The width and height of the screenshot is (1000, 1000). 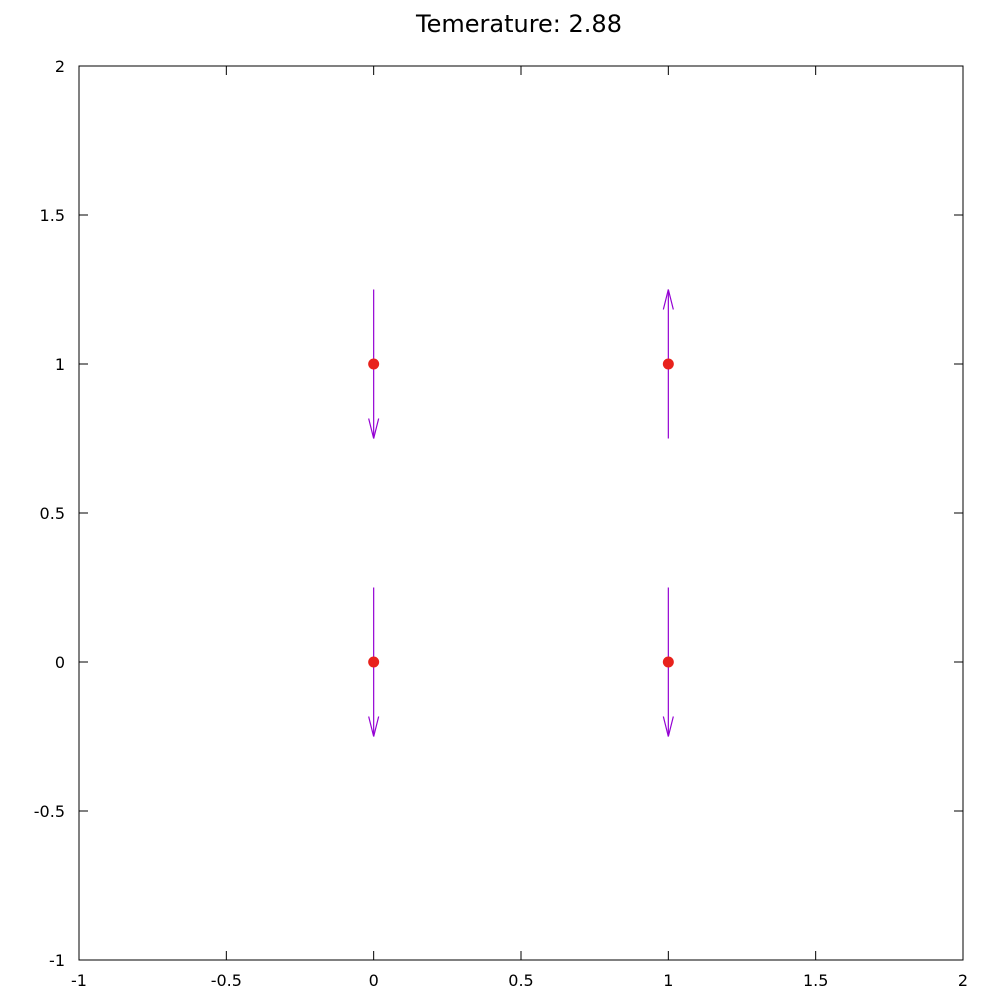 What do you see at coordinates (57, 960) in the screenshot?
I see `y-tick-label: -1` at bounding box center [57, 960].